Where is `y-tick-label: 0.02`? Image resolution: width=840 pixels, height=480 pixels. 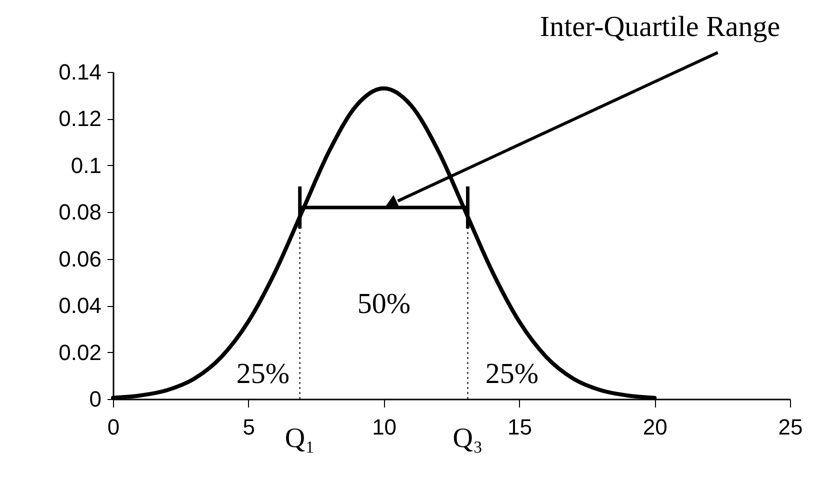
y-tick-label: 0.02 is located at coordinates (80, 352).